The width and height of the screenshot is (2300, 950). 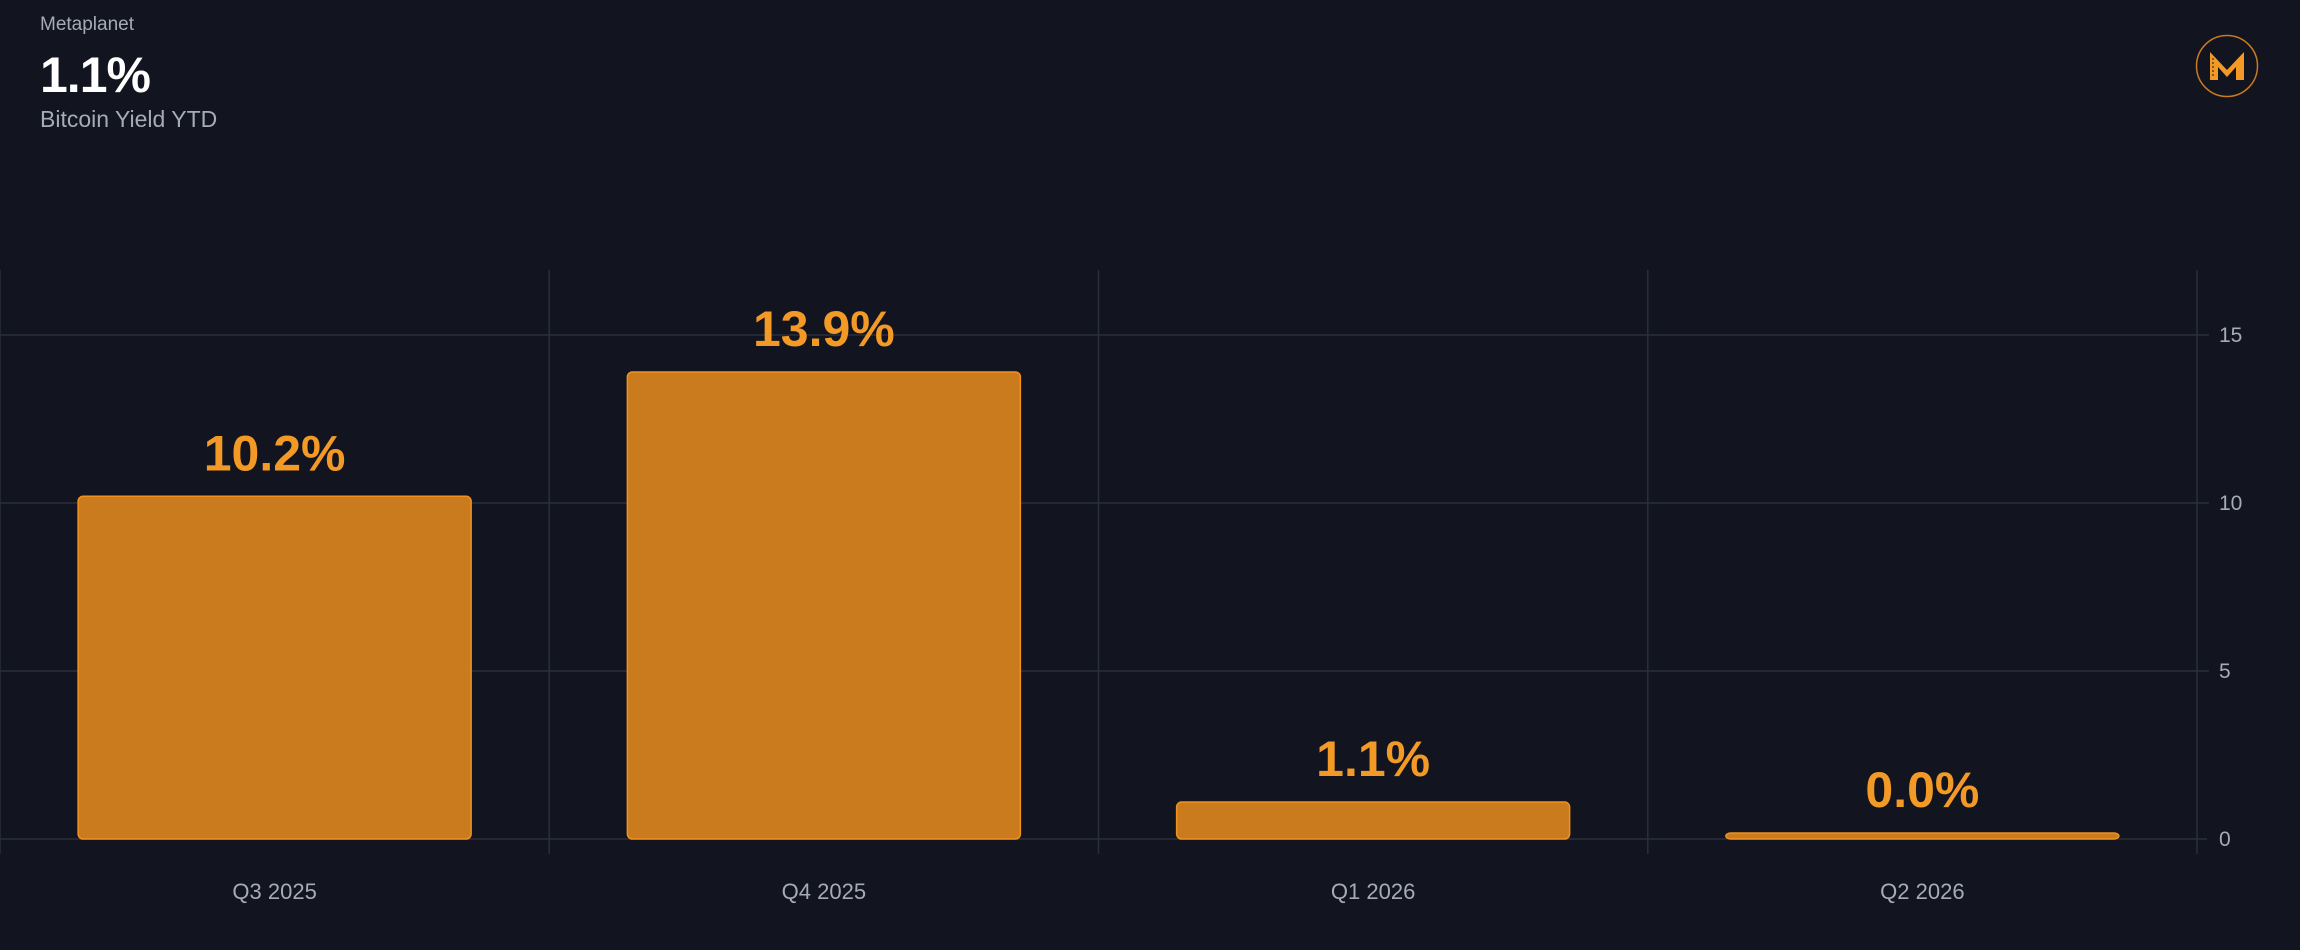 I want to click on bar-q1-2026, so click(x=1373, y=820).